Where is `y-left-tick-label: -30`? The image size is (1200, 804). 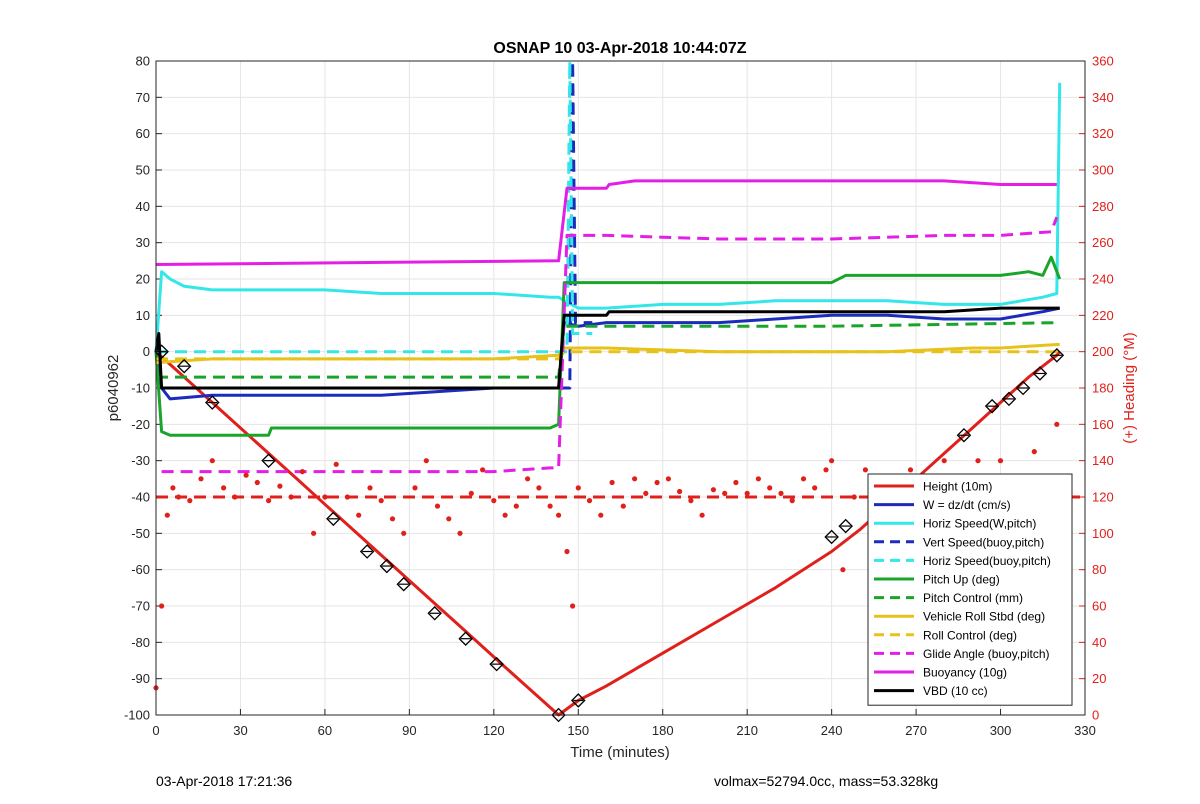 y-left-tick-label: -30 is located at coordinates (140, 460).